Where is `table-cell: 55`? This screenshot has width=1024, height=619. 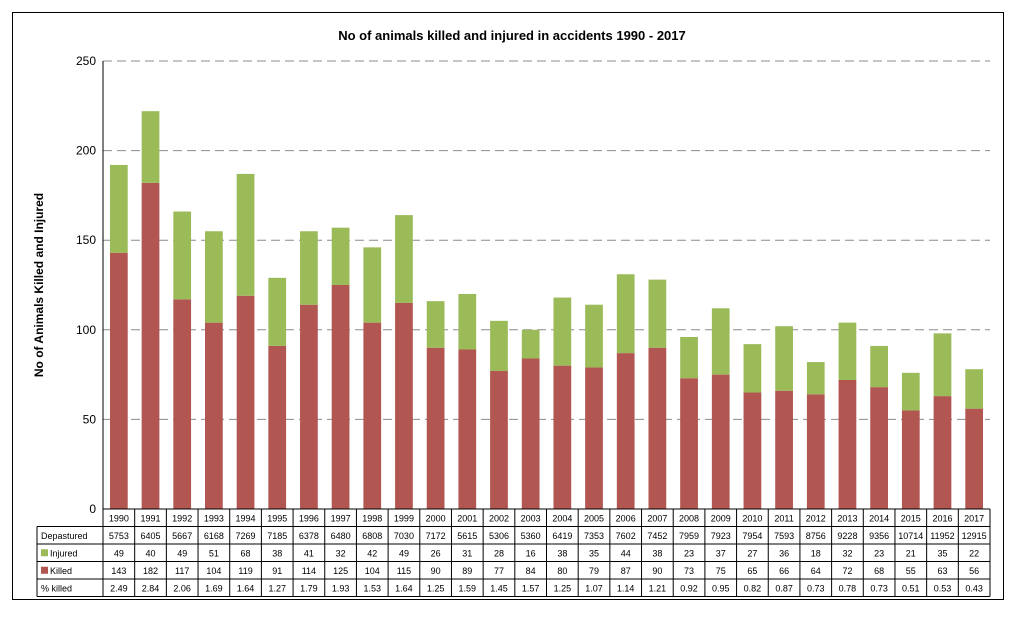
table-cell: 55 is located at coordinates (911, 571).